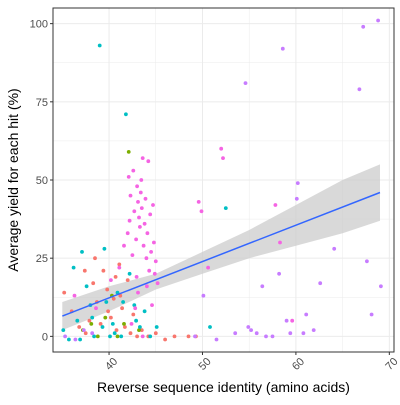 Image resolution: width=400 pixels, height=405 pixels. I want to click on y-tick-label: 25, so click(42, 259).